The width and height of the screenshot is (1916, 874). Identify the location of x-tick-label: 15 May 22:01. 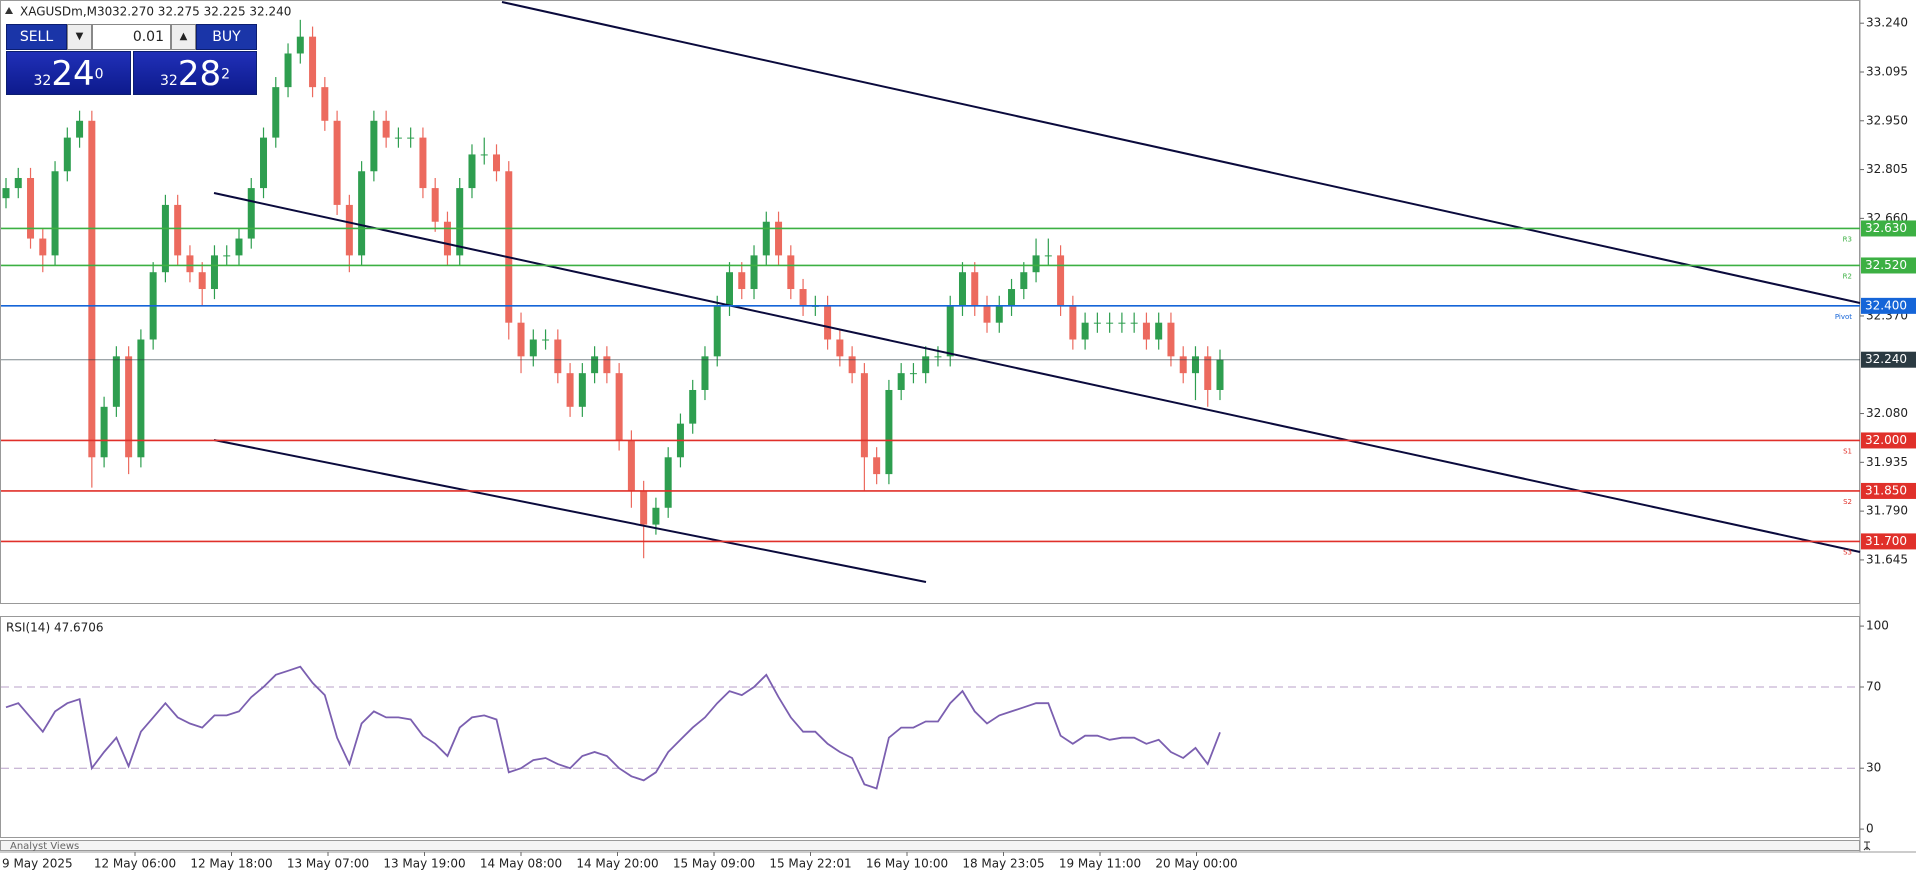
(810, 864).